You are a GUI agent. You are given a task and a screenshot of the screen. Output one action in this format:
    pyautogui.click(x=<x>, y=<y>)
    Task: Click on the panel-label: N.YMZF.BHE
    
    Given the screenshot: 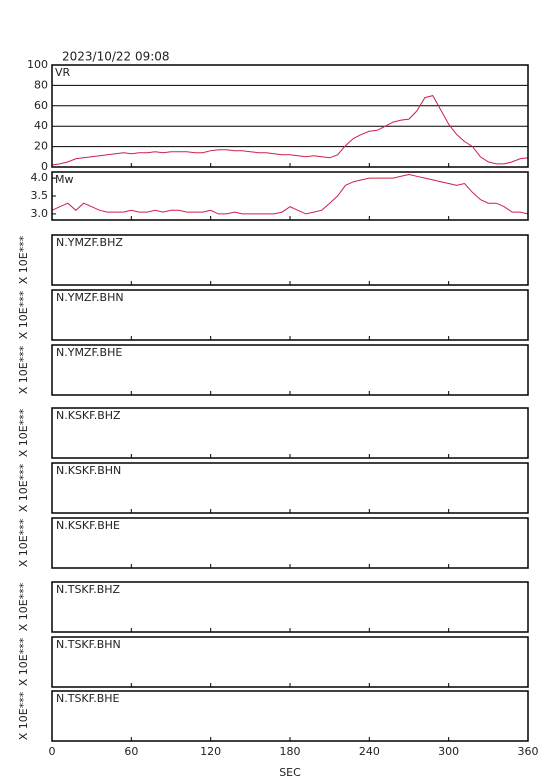 What is the action you would take?
    pyautogui.click(x=89, y=352)
    